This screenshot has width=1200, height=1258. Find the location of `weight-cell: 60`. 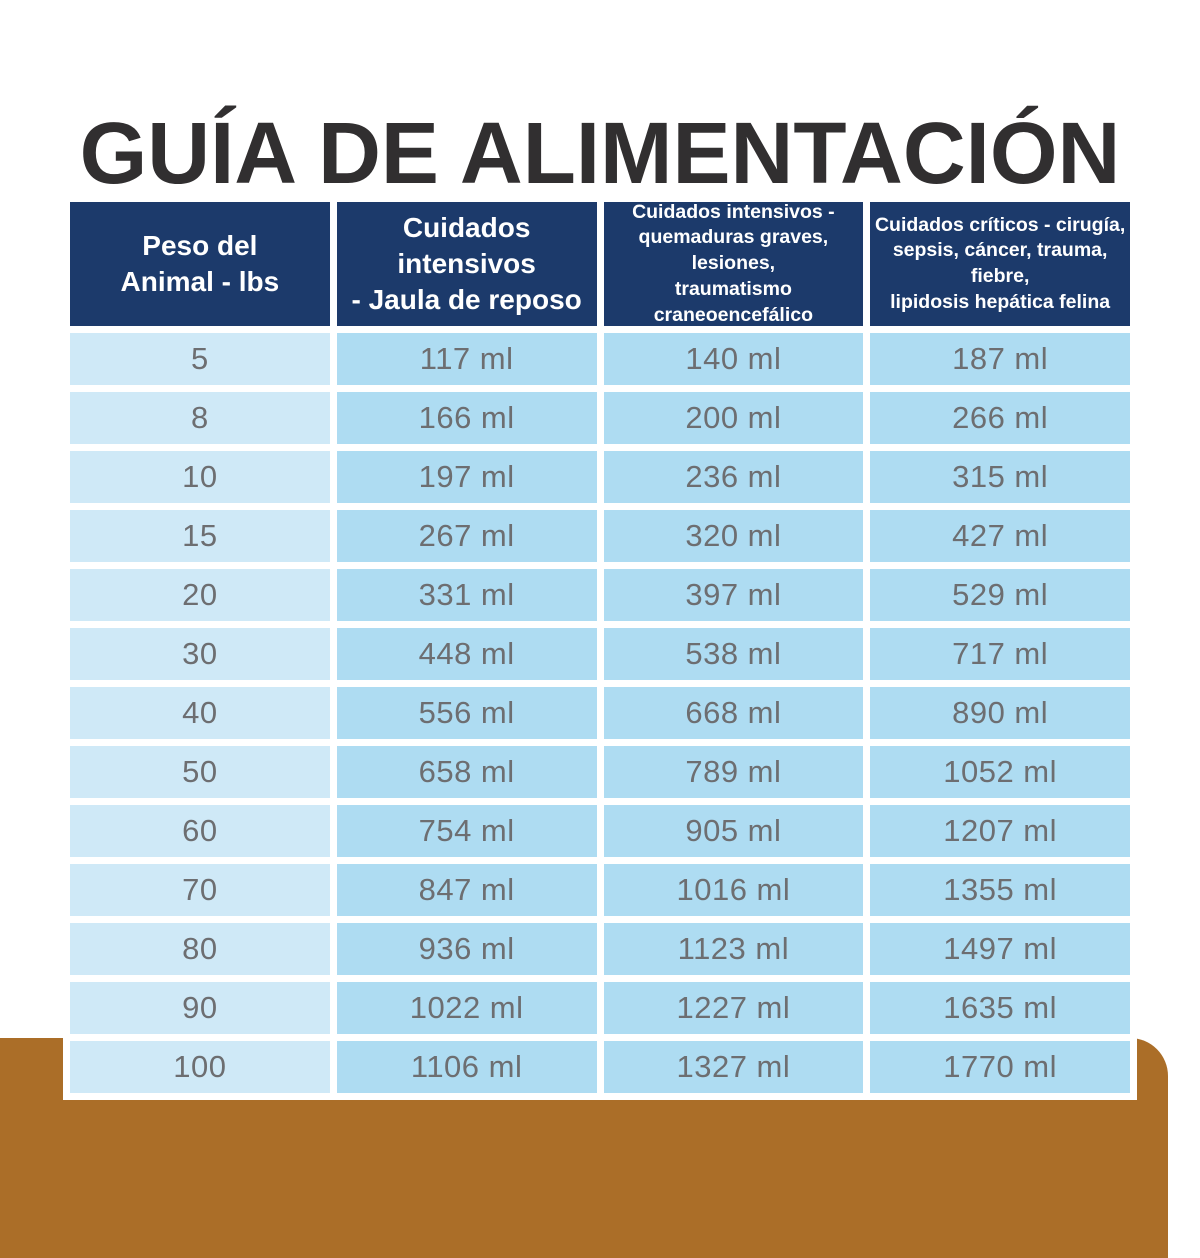

weight-cell: 60 is located at coordinates (200, 831).